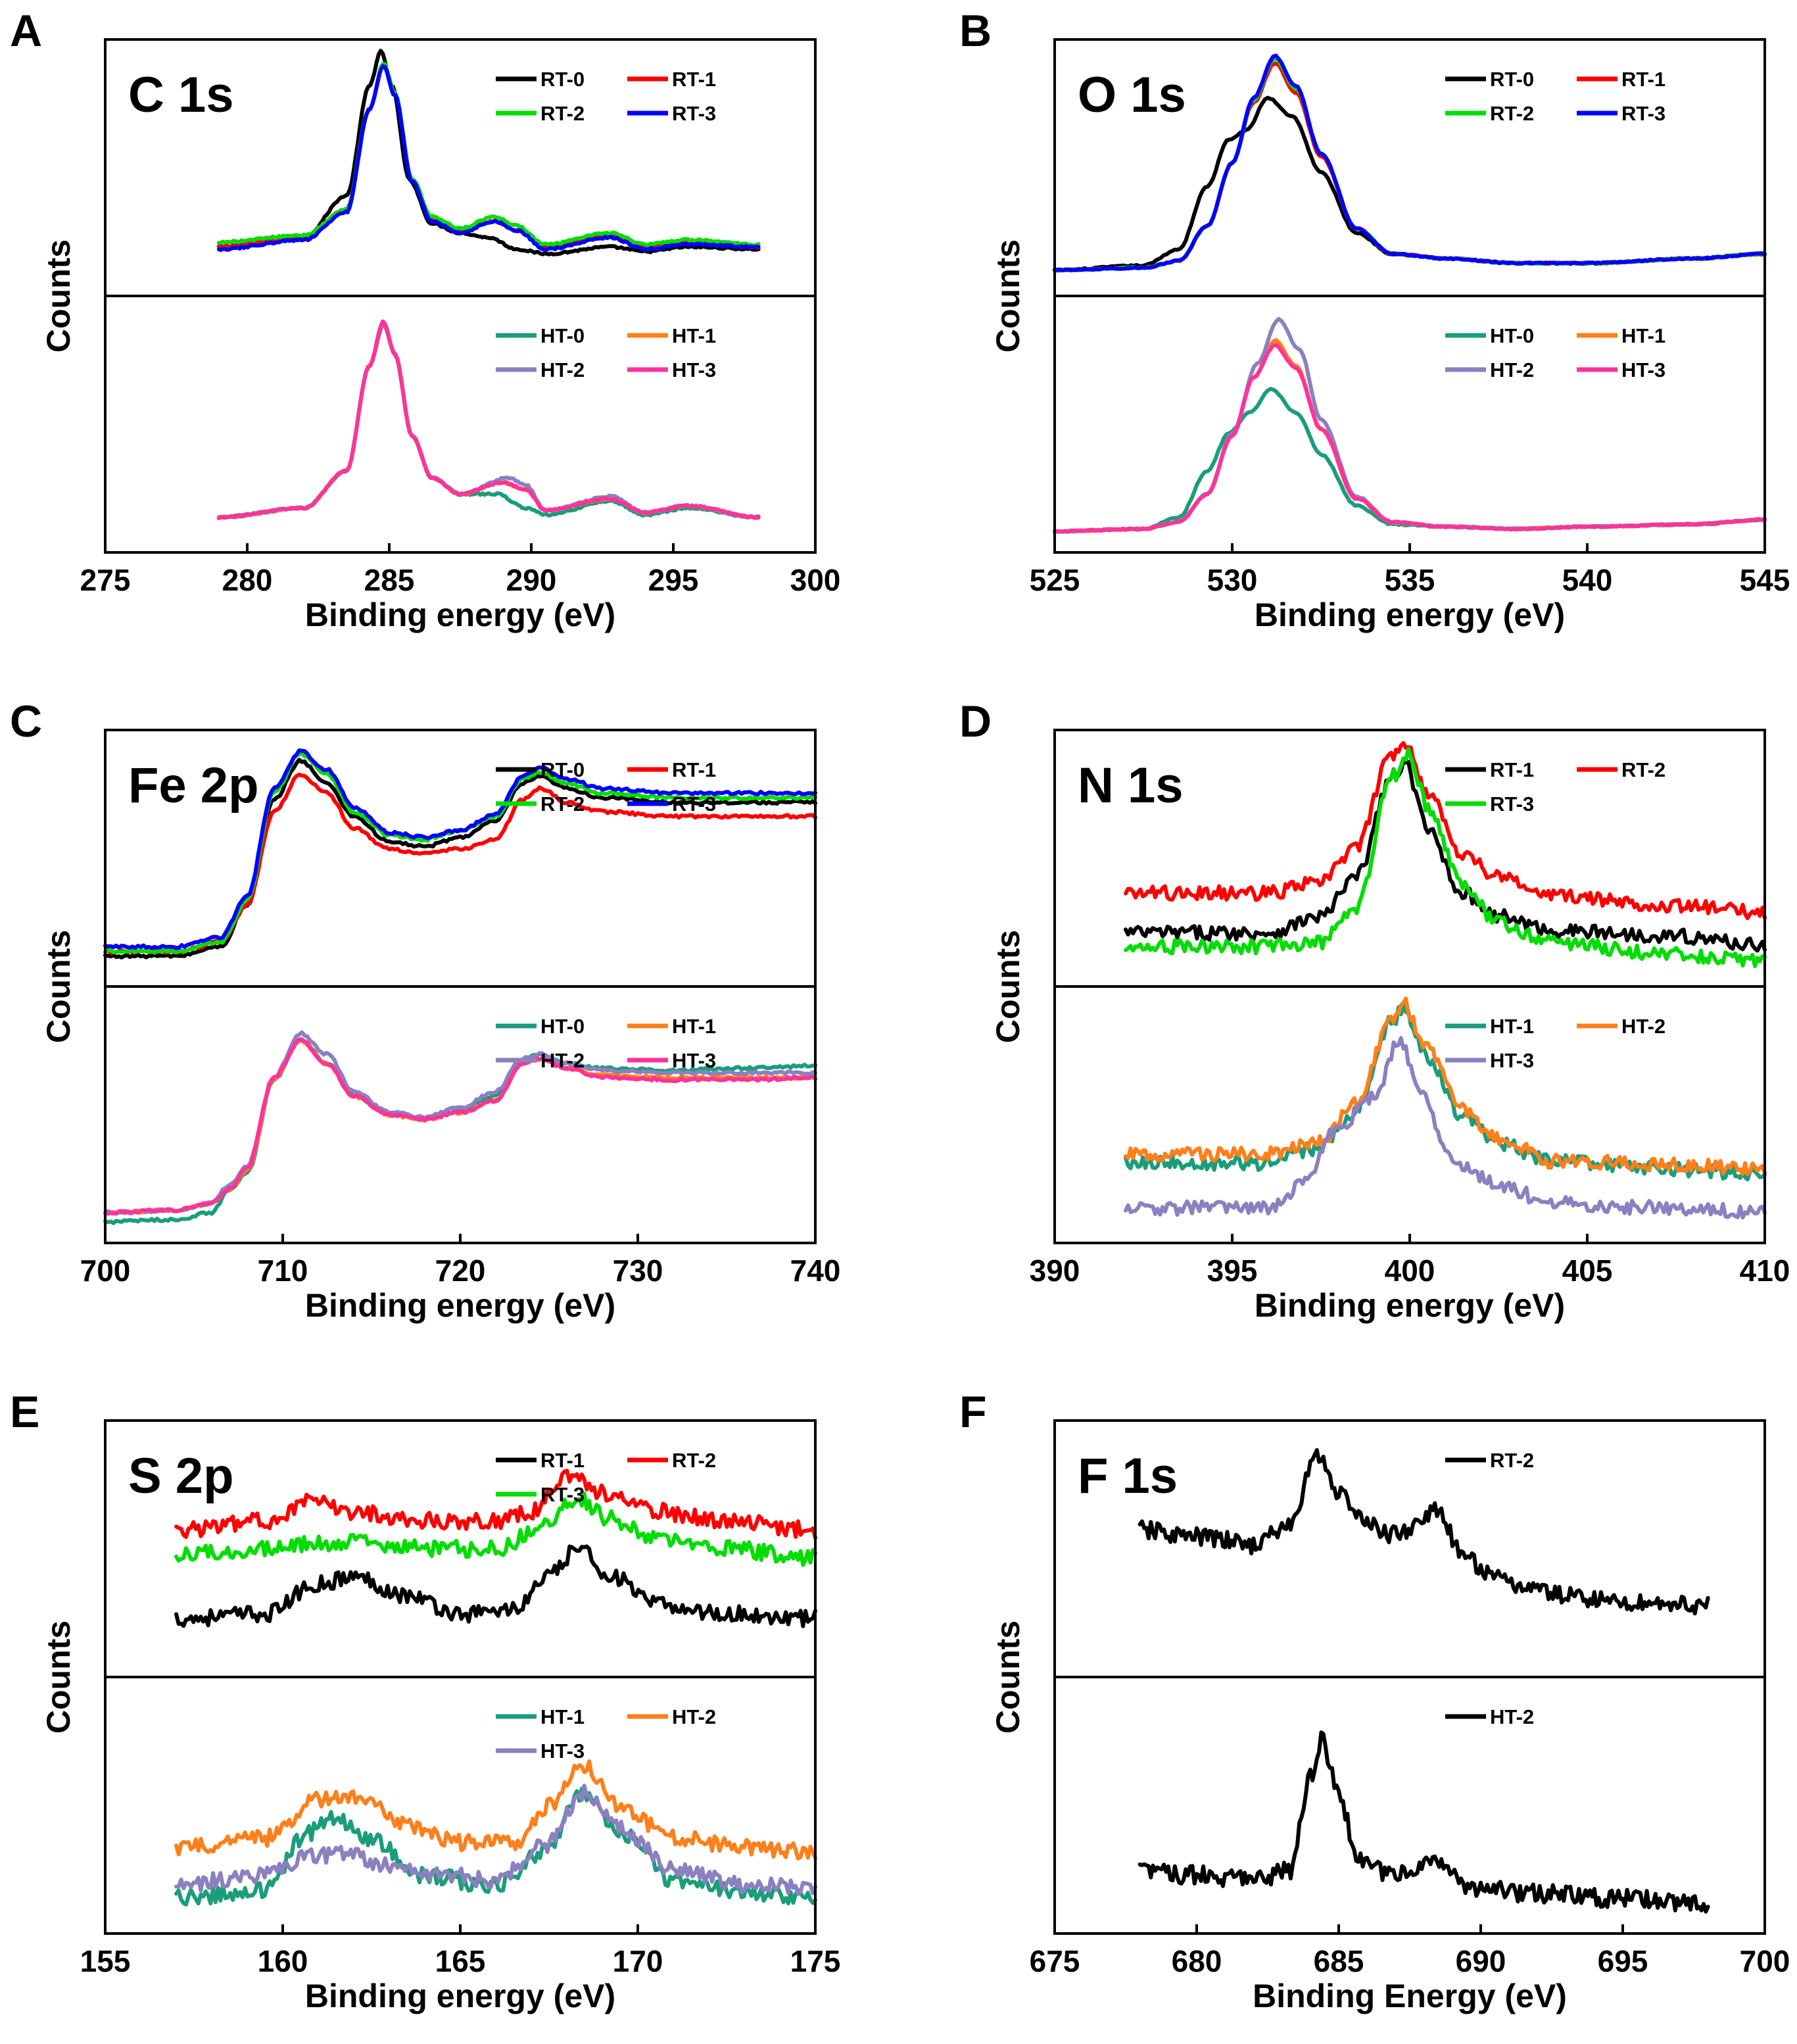  What do you see at coordinates (1623, 1961) in the screenshot?
I see `x-tick-label: 695` at bounding box center [1623, 1961].